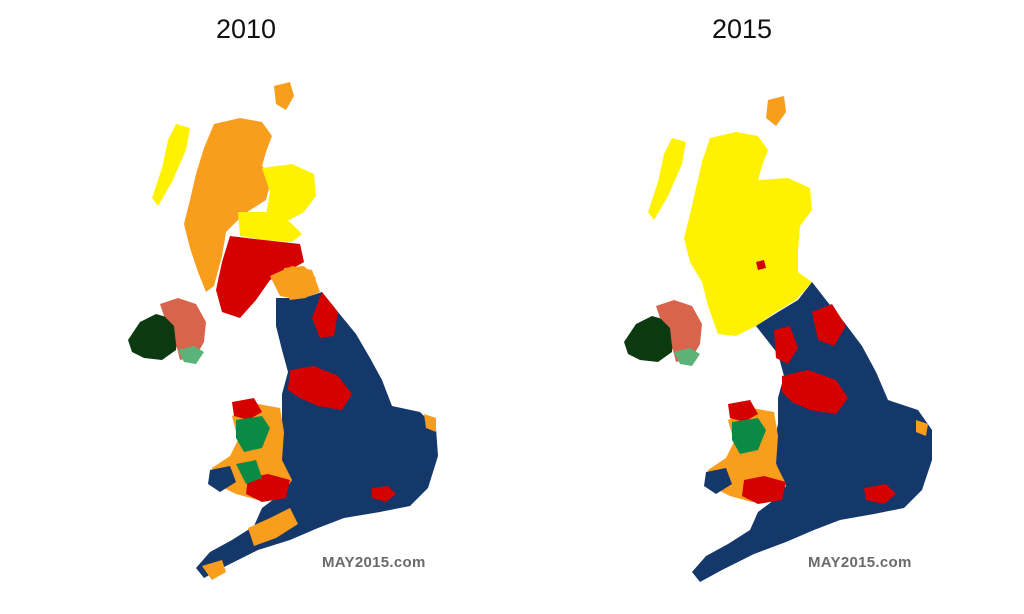 The image size is (1024, 614). What do you see at coordinates (273, 527) in the screenshot?
I see `england-south-west-lib-dem-region` at bounding box center [273, 527].